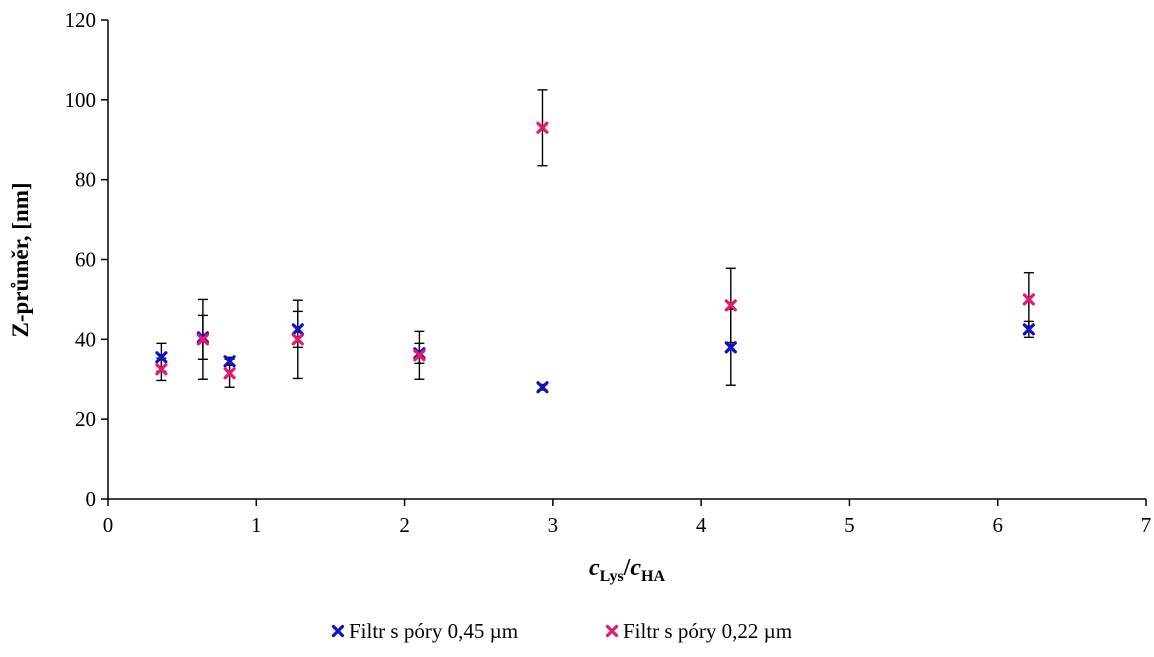  Describe the element at coordinates (108, 525) in the screenshot. I see `x-tick-label: 0` at that location.